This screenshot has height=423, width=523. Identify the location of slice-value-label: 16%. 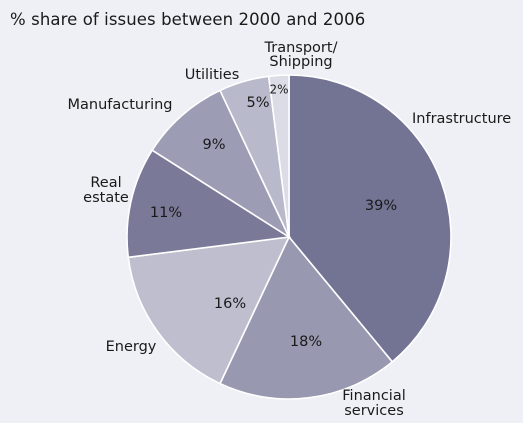
(230, 304).